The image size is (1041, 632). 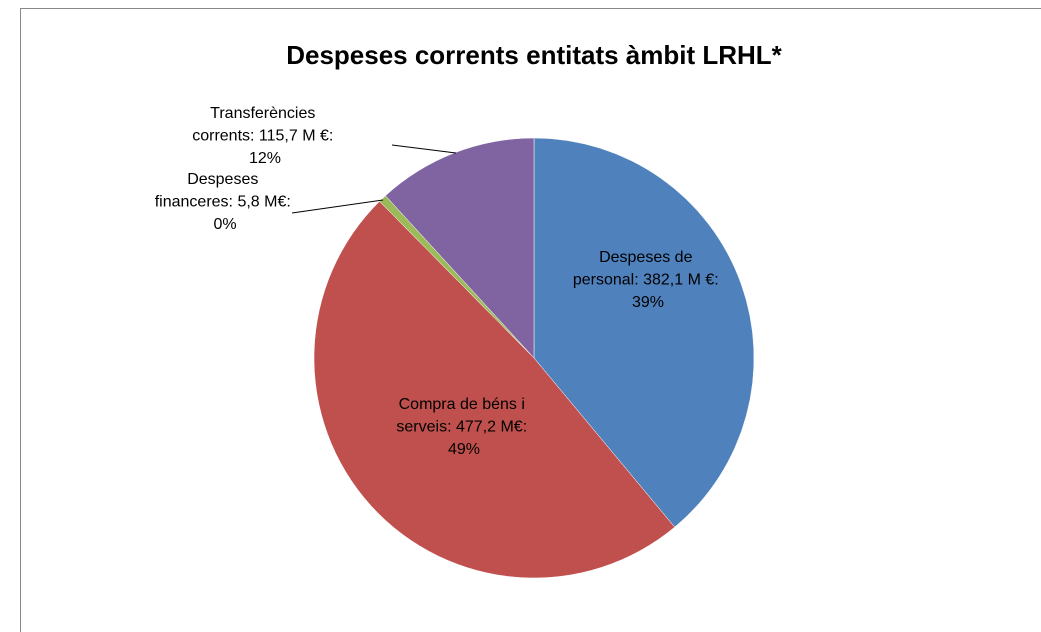 What do you see at coordinates (265, 158) in the screenshot?
I see `data-label-line: 12%` at bounding box center [265, 158].